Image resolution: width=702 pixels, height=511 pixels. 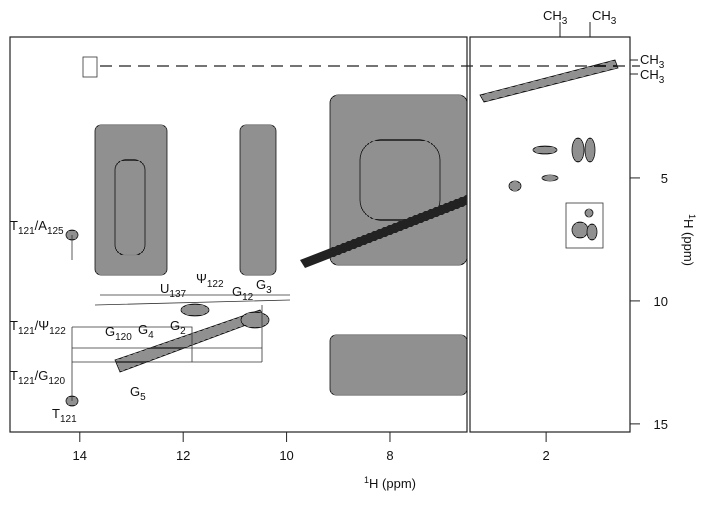 I want to click on y-tick-label: 5, so click(x=664, y=178).